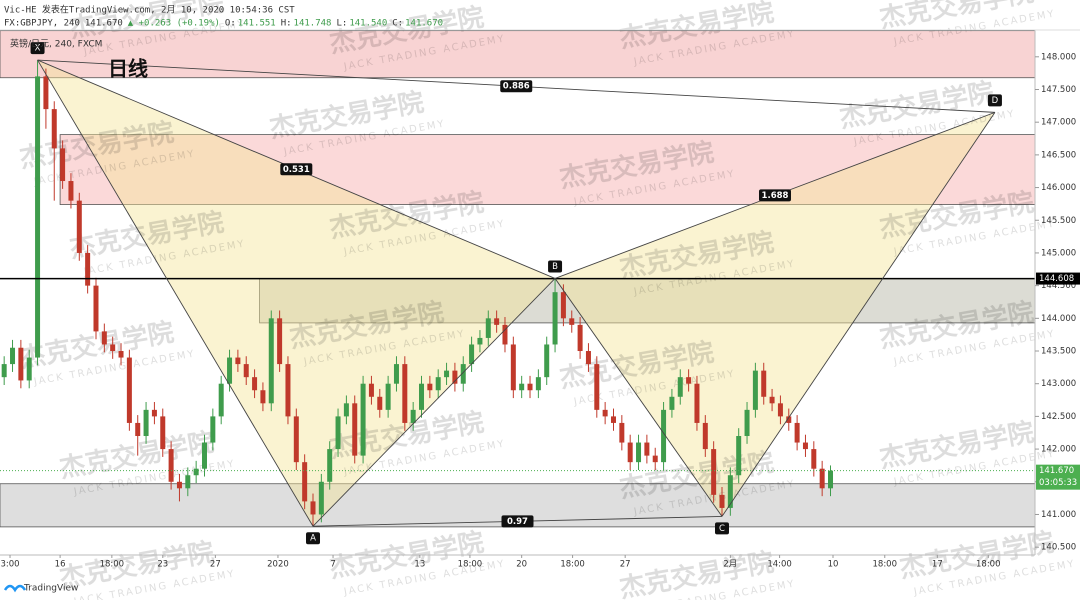 The width and height of the screenshot is (1080, 600). What do you see at coordinates (937, 565) in the screenshot?
I see `x-tick-label: 17` at bounding box center [937, 565].